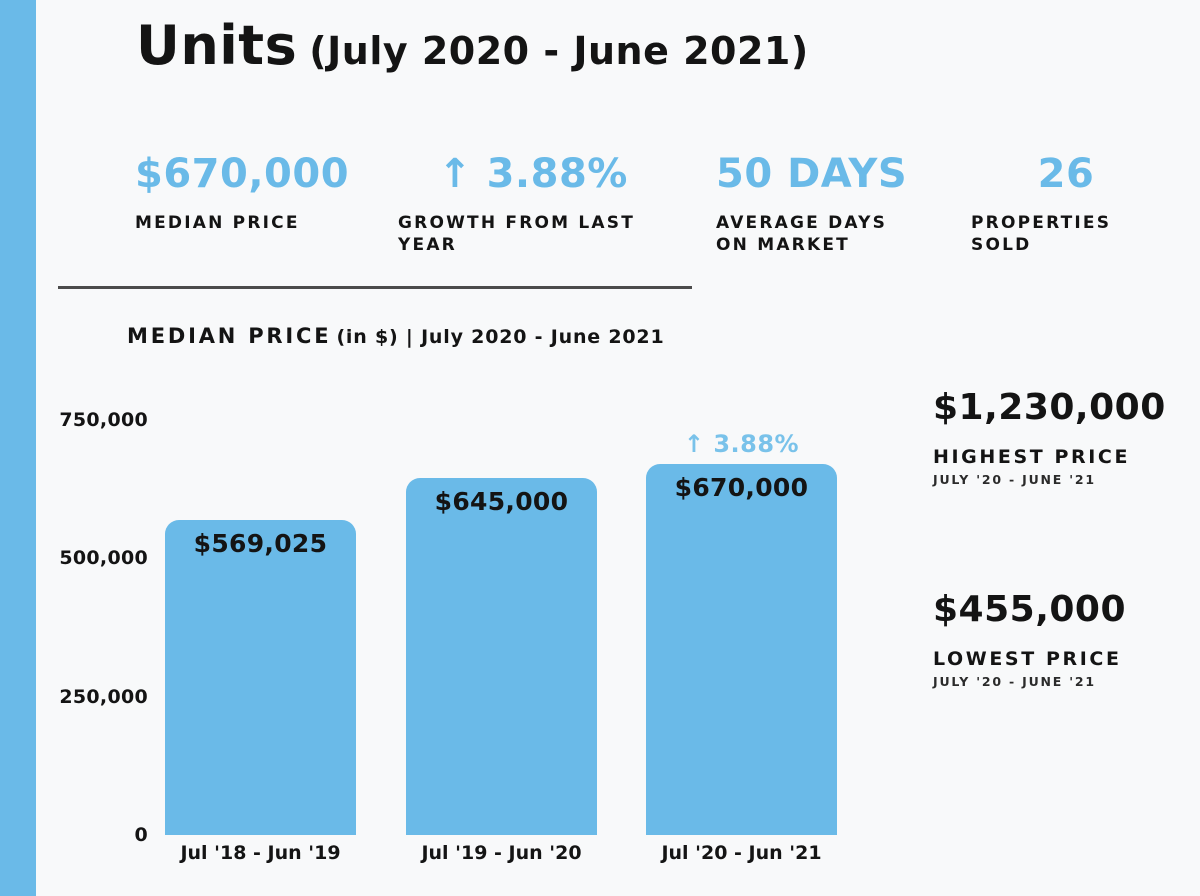 This screenshot has width=1200, height=896. What do you see at coordinates (741, 649) in the screenshot?
I see `bar-jul20-jun21: $670,000` at bounding box center [741, 649].